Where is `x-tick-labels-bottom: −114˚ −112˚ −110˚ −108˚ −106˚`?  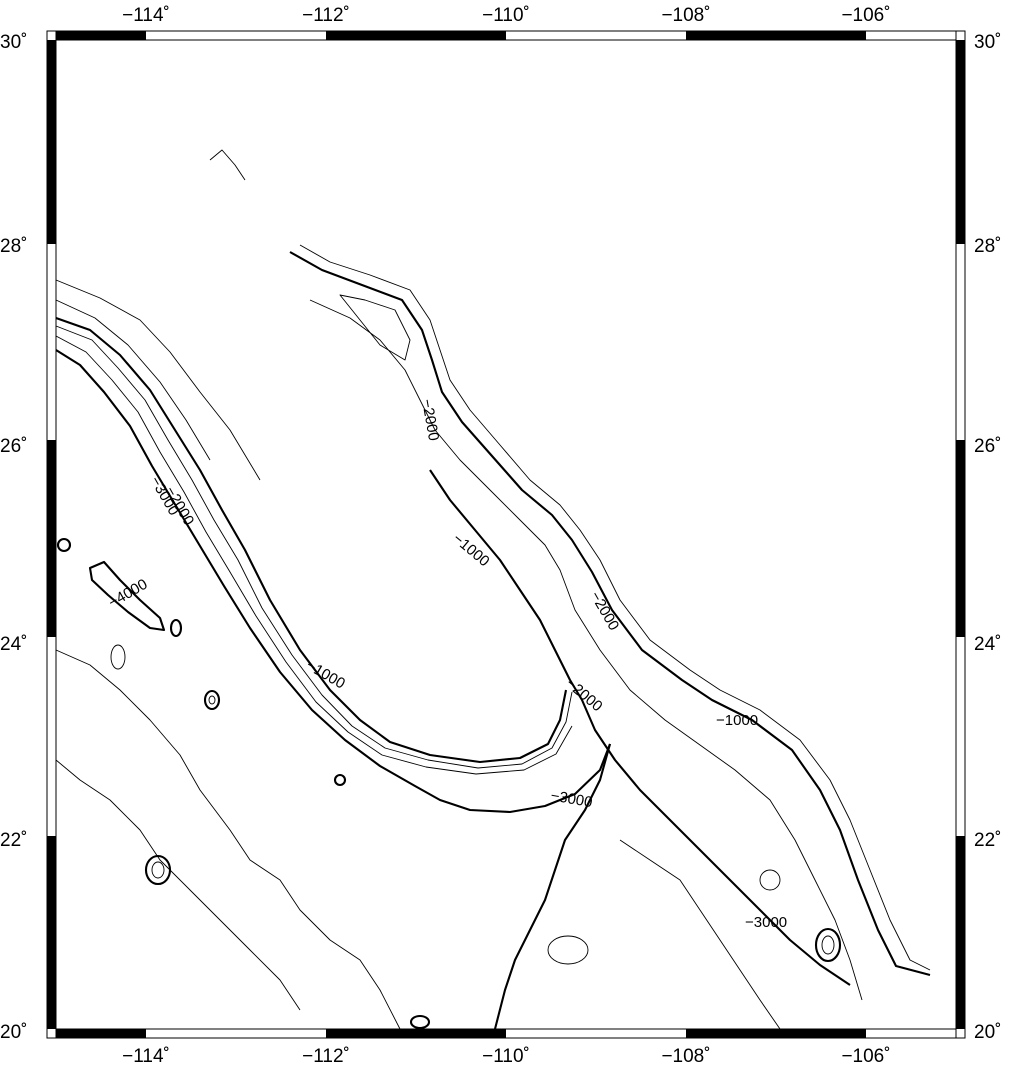
x-tick-labels-bottom: −114˚ −112˚ −110˚ −108˚ −106˚ is located at coordinates (506, 1056).